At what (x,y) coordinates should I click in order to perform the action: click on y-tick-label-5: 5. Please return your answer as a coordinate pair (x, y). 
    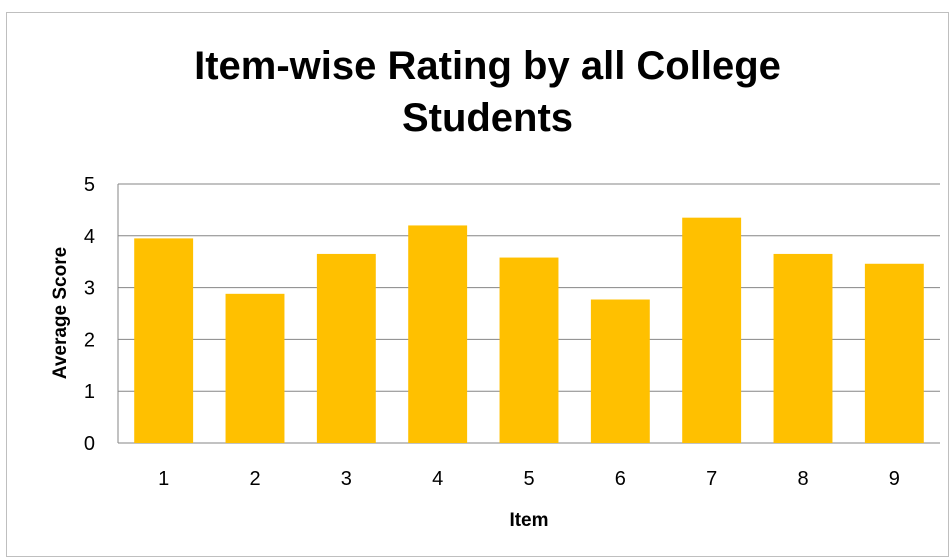
    Looking at the image, I should click on (89, 185).